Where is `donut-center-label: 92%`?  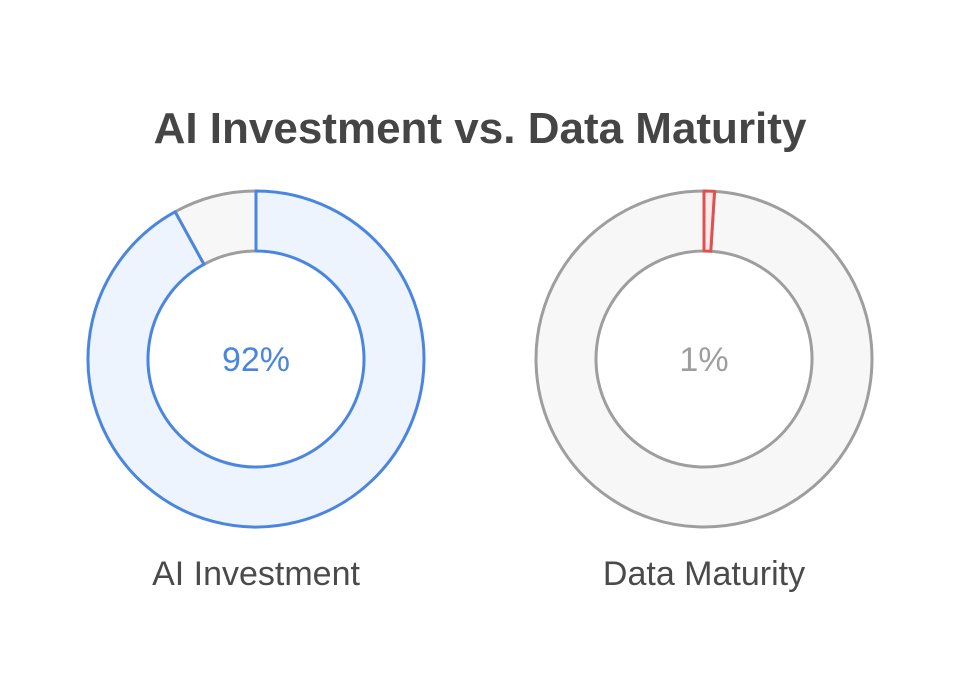 donut-center-label: 92% is located at coordinates (256, 360).